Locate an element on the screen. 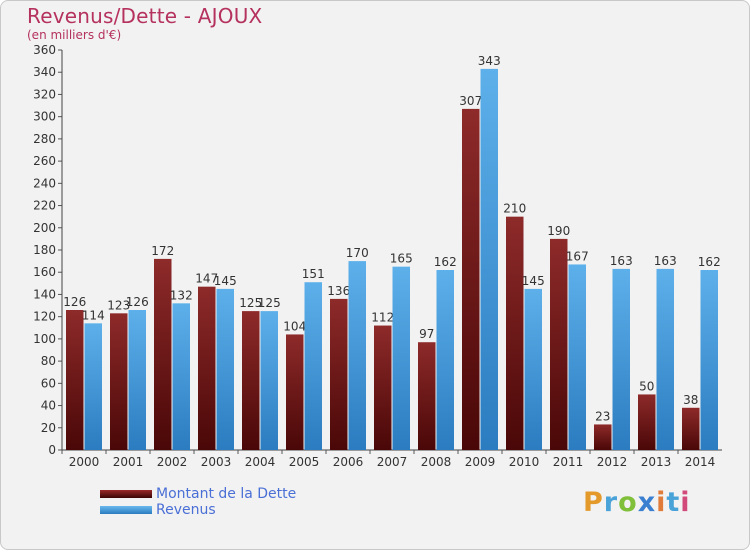 Image resolution: width=750 pixels, height=550 pixels. y-tick-label: 160 is located at coordinates (44, 272).